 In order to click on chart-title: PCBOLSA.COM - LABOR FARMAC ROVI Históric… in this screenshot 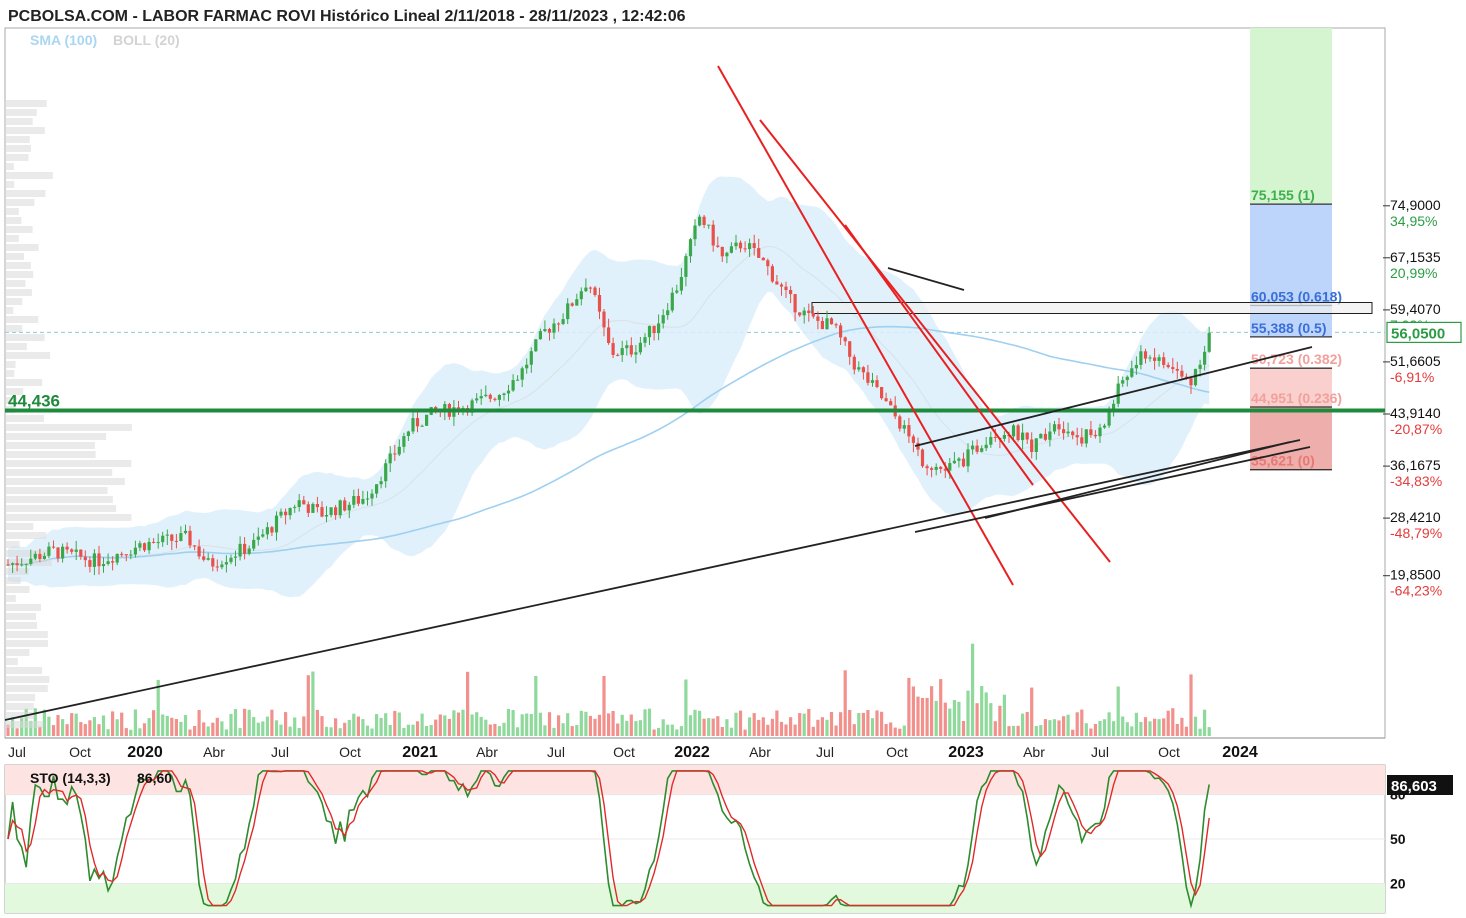, I will do `click(347, 16)`.